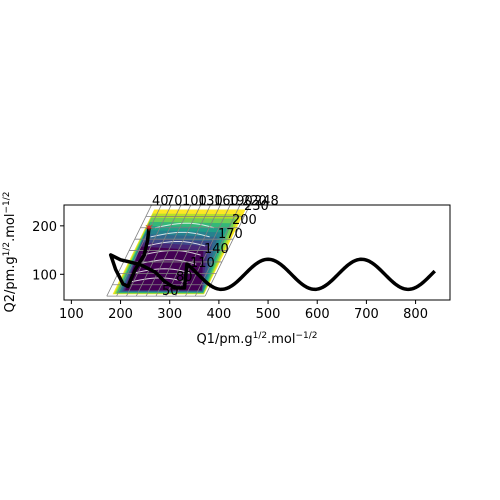  Describe the element at coordinates (244, 220) in the screenshot. I see `contour-level-label: 200` at that location.